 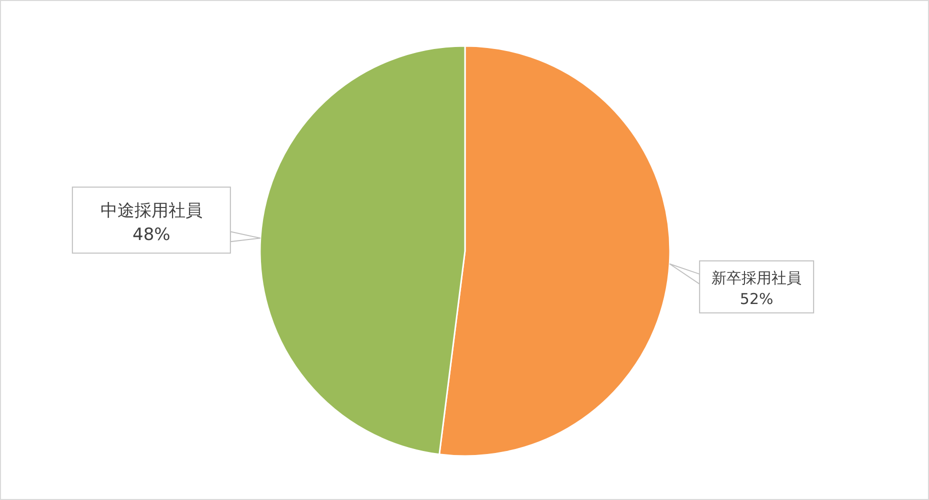 What do you see at coordinates (757, 299) in the screenshot?
I see `data-label: 52%` at bounding box center [757, 299].